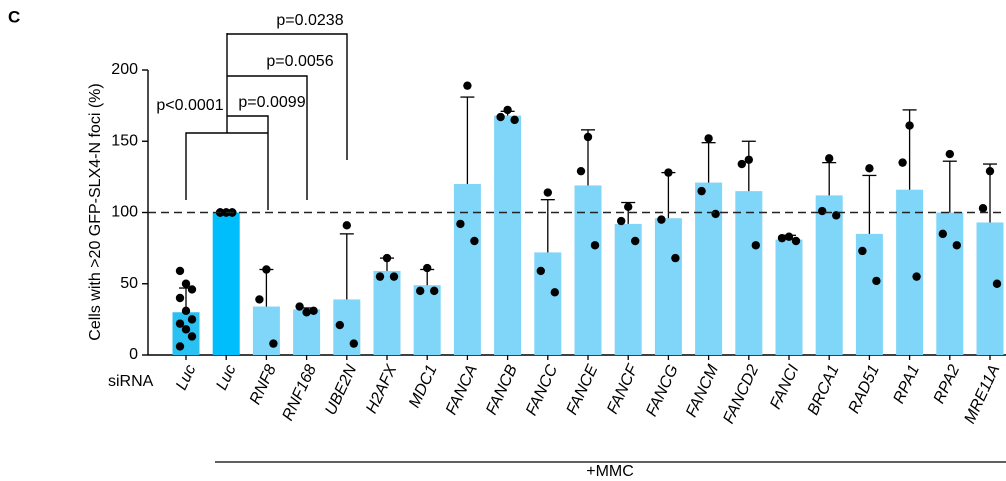 Image resolution: width=1006 pixels, height=481 pixels. What do you see at coordinates (702, 391) in the screenshot?
I see `x-tick-label: FANCM` at bounding box center [702, 391].